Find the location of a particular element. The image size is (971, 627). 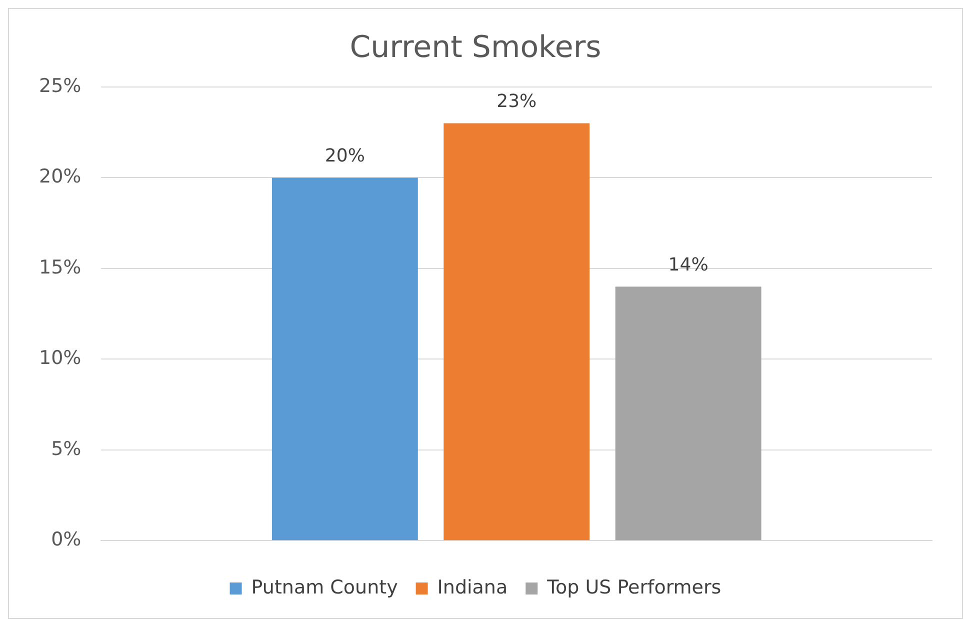

legend-label: Indiana is located at coordinates (472, 587).